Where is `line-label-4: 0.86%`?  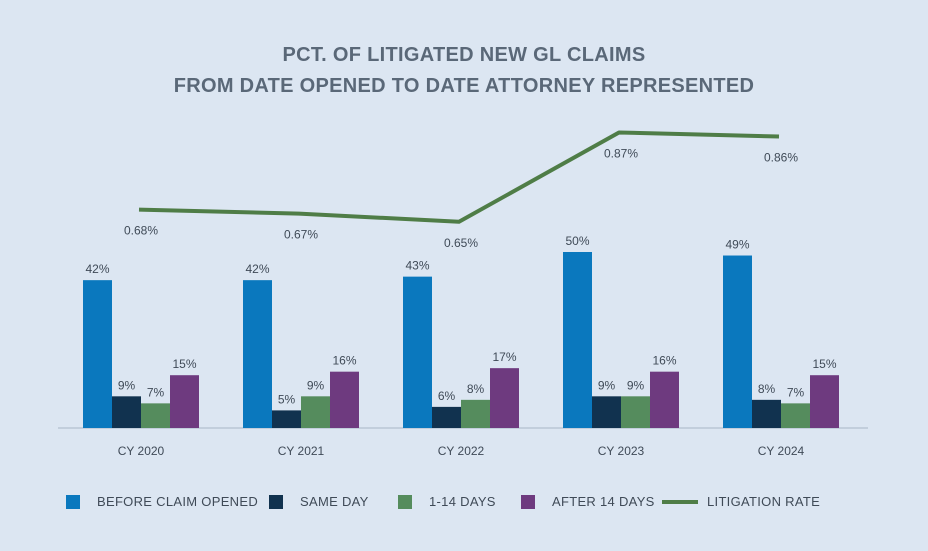
line-label-4: 0.86% is located at coordinates (781, 158).